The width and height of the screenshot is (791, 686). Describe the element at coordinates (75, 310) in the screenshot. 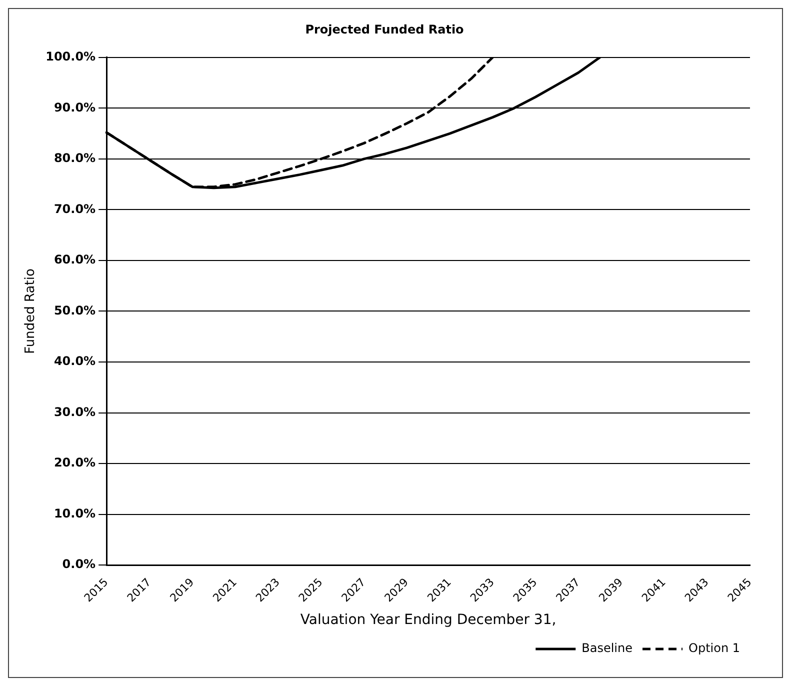

I see `y-tick-label: 50.0%` at that location.